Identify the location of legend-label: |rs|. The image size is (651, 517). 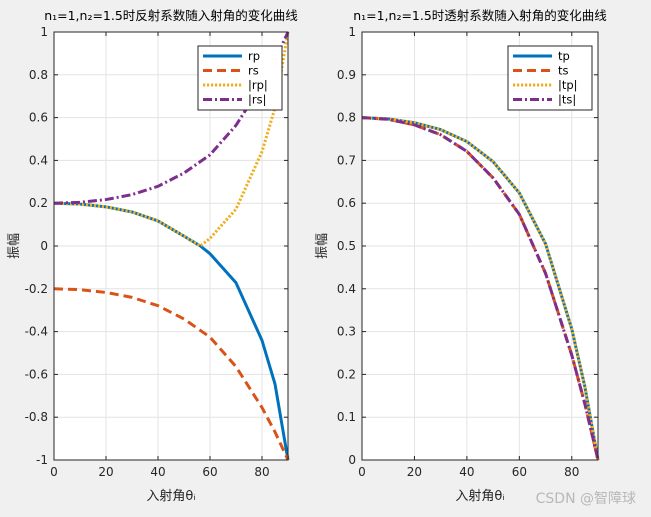
(257, 100).